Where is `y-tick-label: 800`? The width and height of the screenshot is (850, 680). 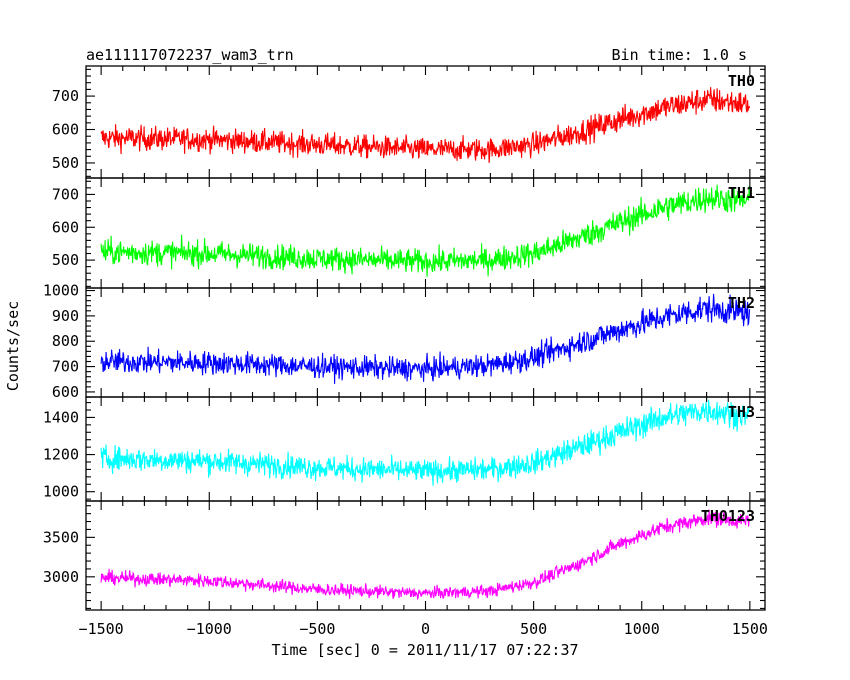 y-tick-label: 800 is located at coordinates (65, 341).